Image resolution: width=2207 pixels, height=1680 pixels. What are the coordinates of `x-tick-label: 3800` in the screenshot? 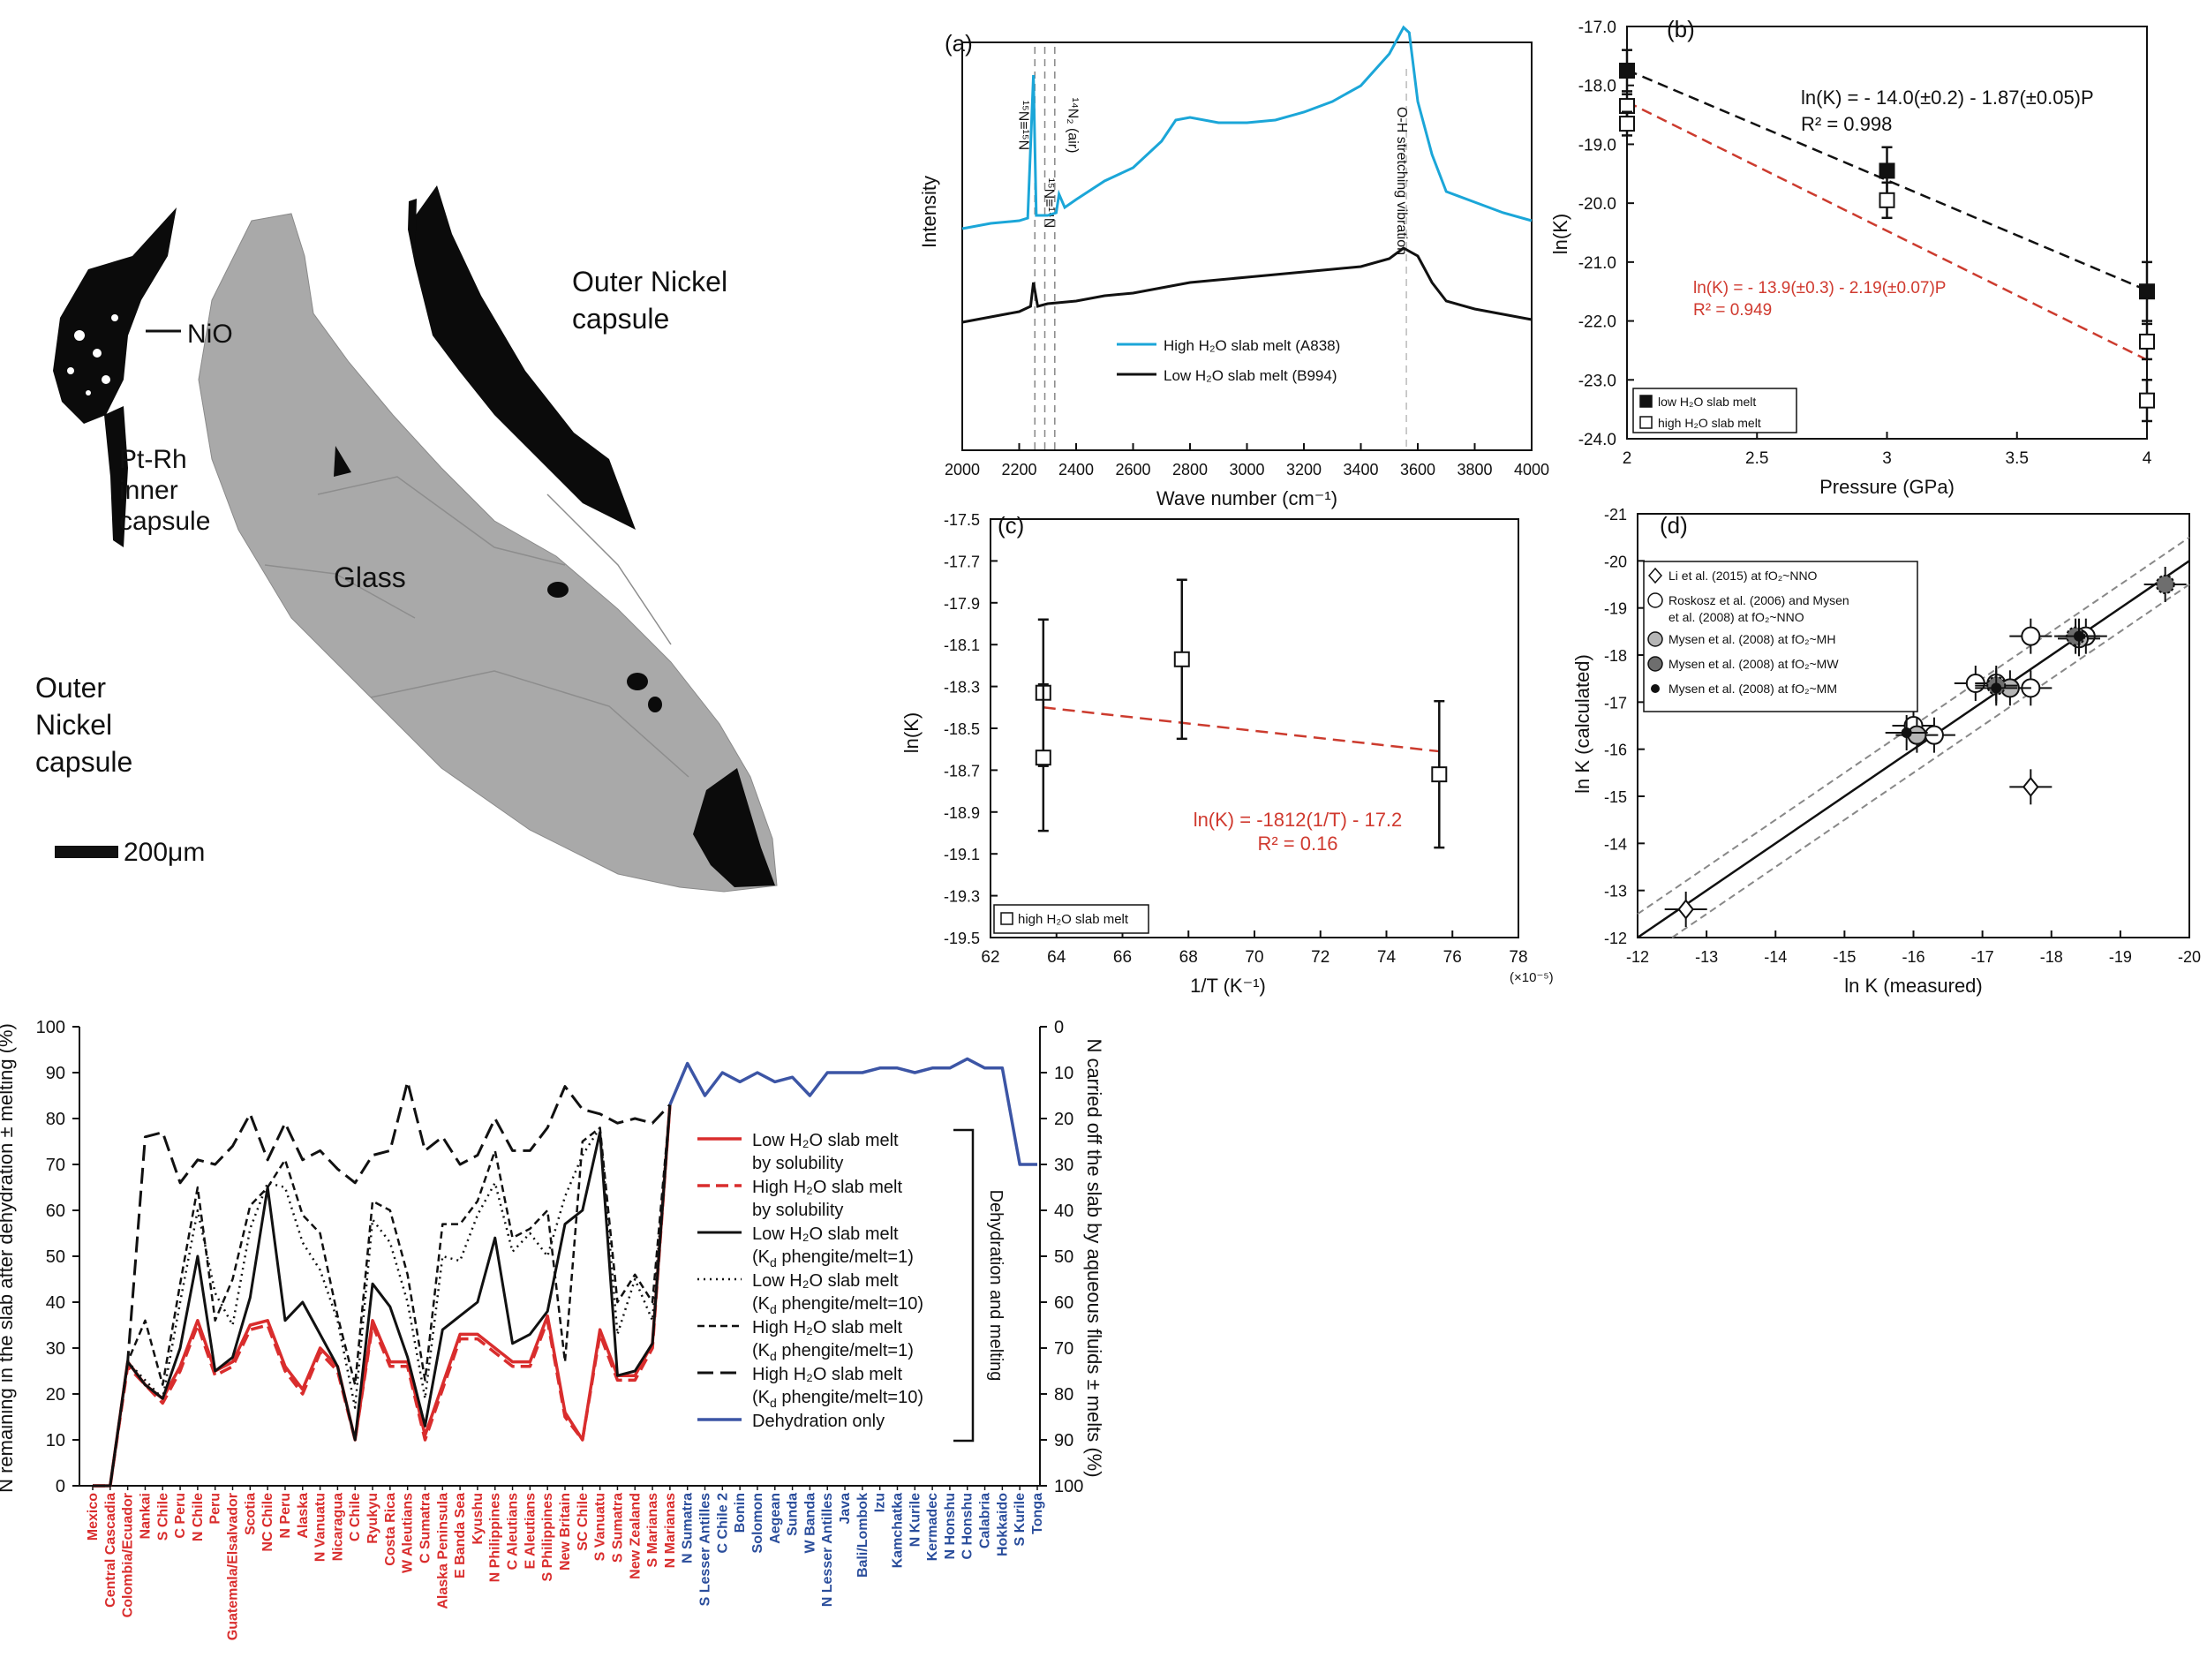 It's located at (1474, 469).